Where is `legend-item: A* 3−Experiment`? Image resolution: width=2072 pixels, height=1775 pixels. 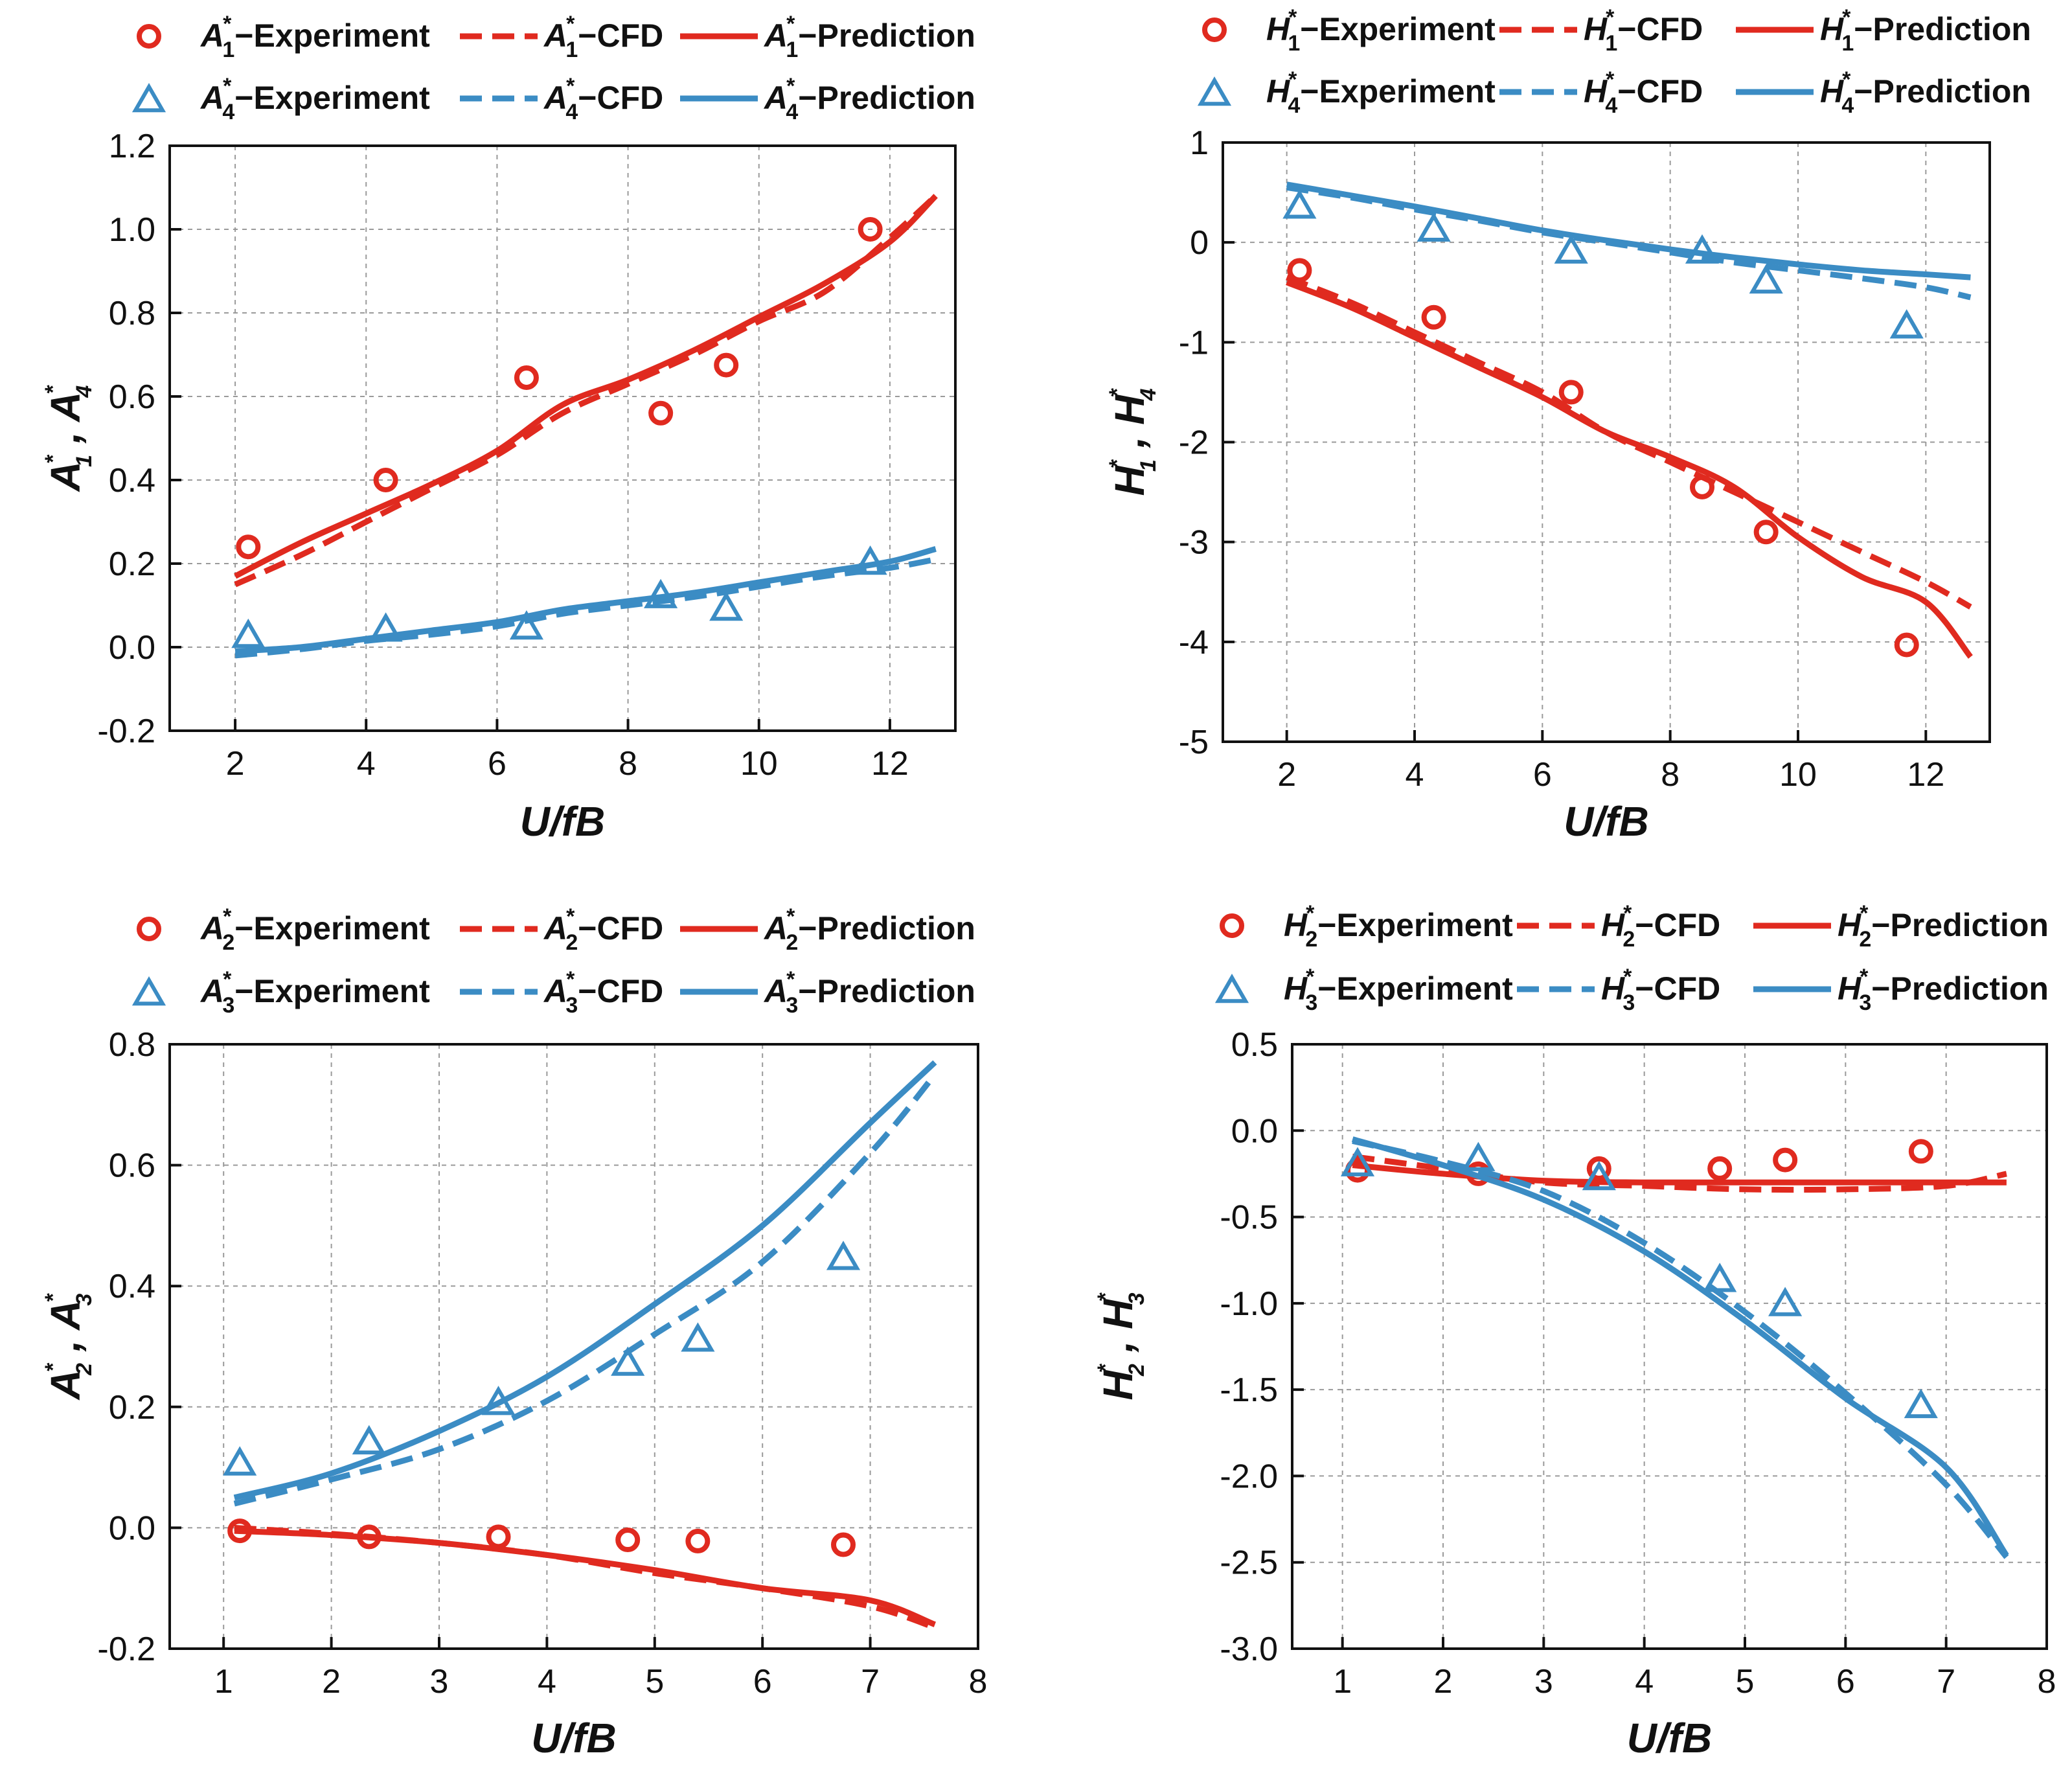 legend-item: A* 3−Experiment is located at coordinates (280, 992).